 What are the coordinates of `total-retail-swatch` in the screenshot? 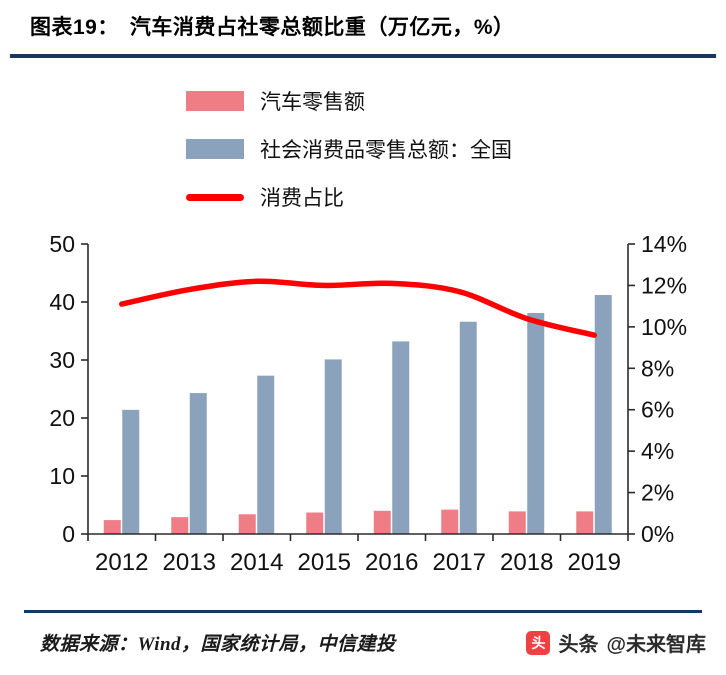 It's located at (215, 149).